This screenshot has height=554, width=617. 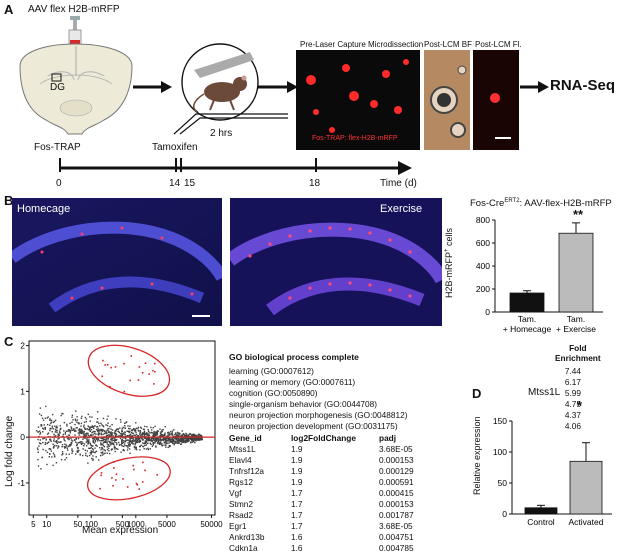 I want to click on virus-label: AAV flex H2B-mRFP, so click(x=74, y=9).